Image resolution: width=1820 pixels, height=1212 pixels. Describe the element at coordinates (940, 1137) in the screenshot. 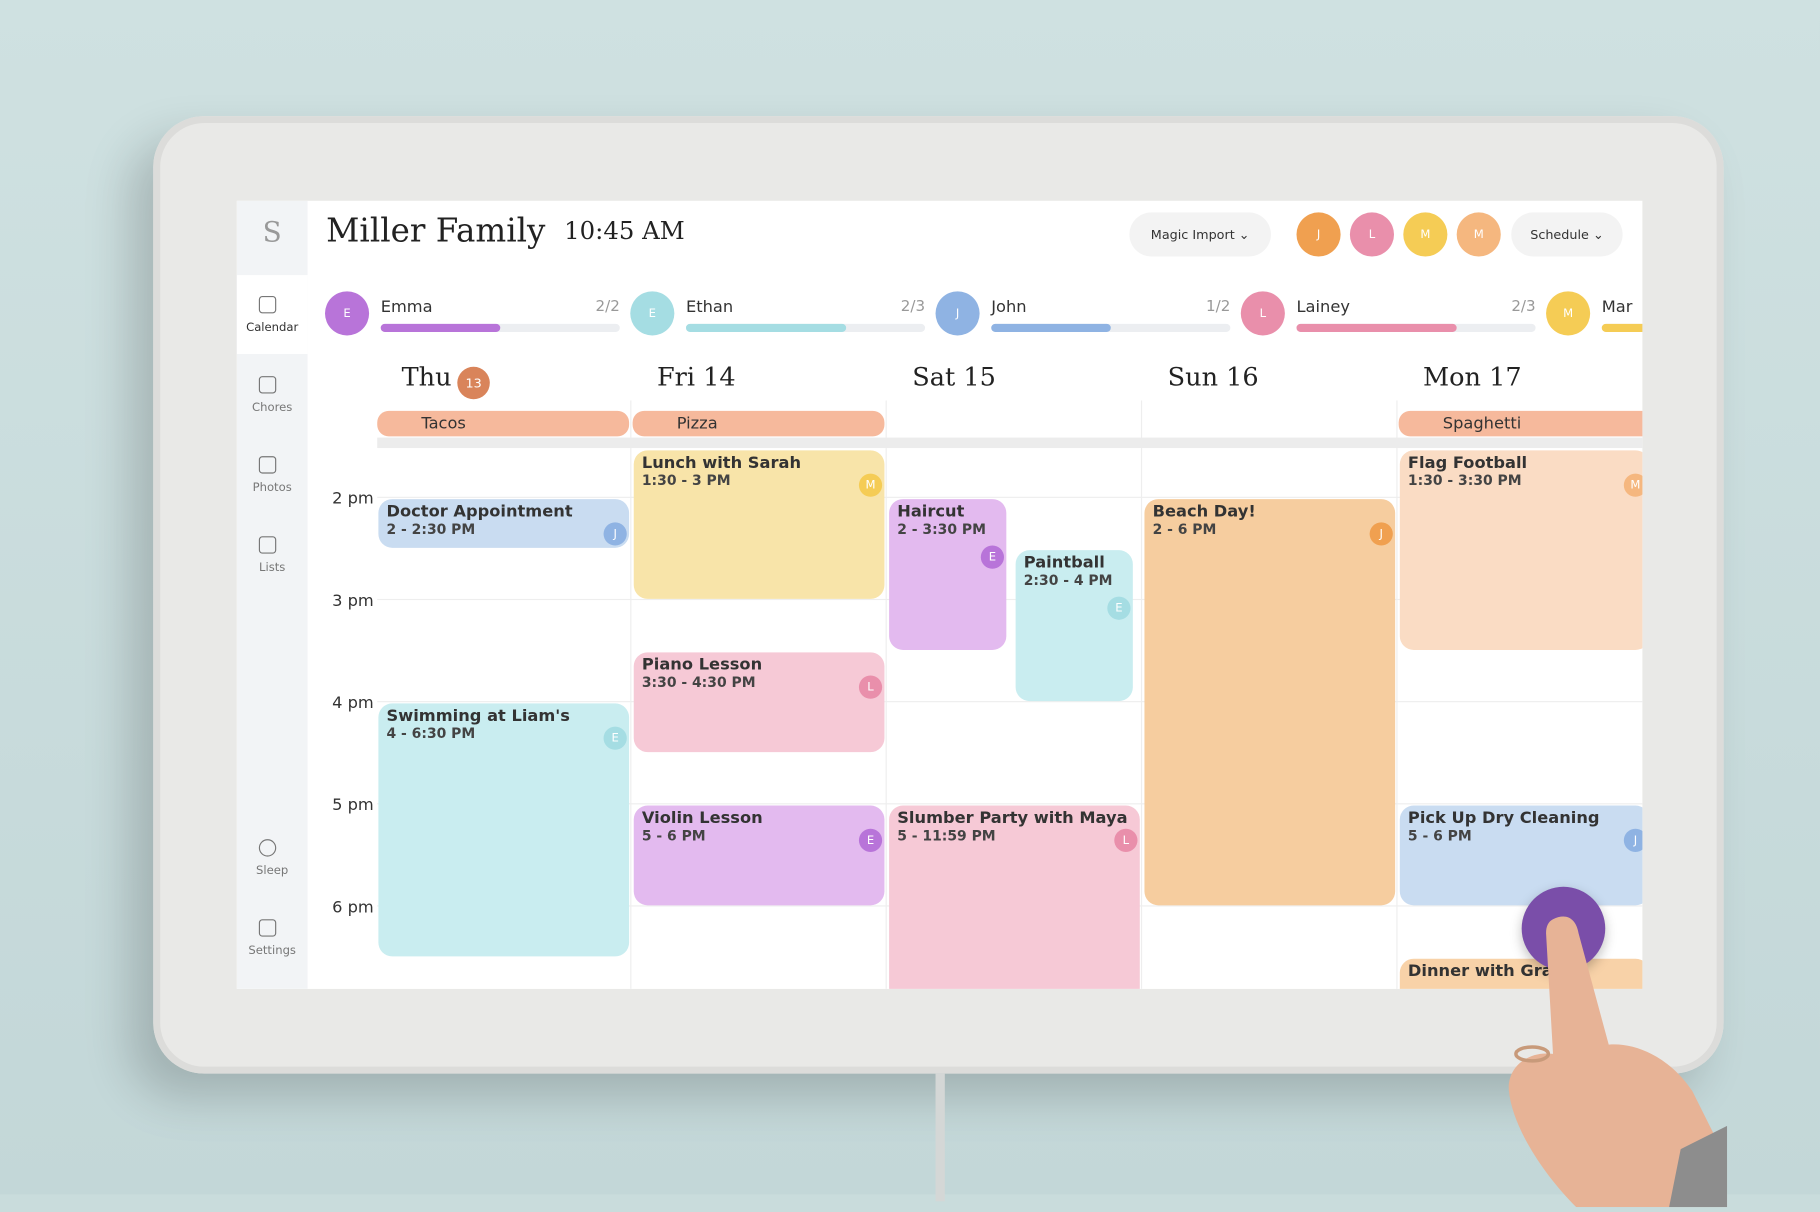

I see `cable` at that location.